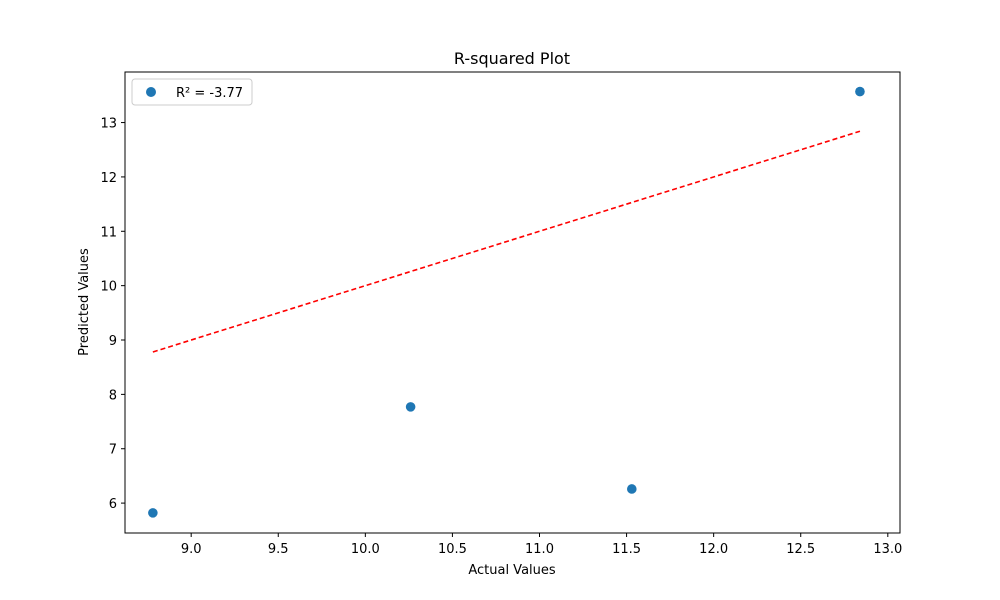 The height and width of the screenshot is (600, 1000). What do you see at coordinates (108, 124) in the screenshot?
I see `y-tick-label: 13` at bounding box center [108, 124].